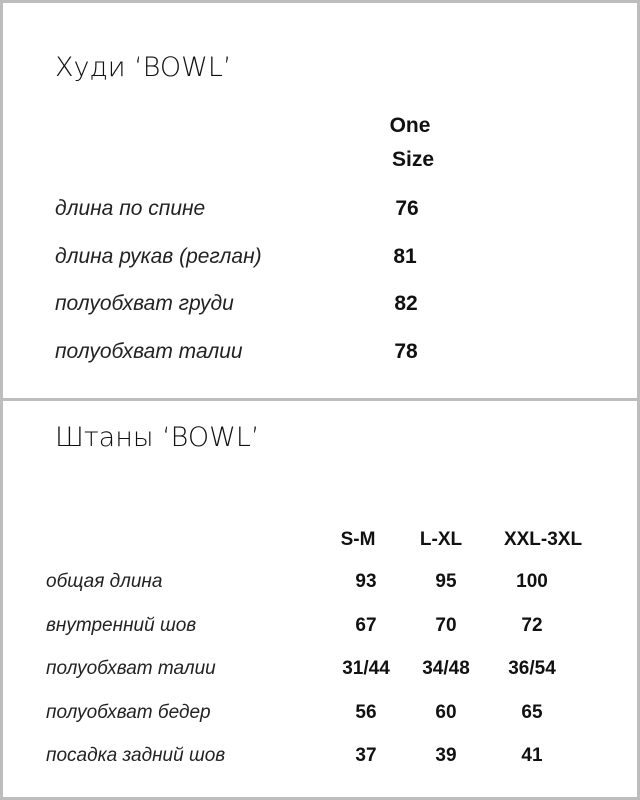  Describe the element at coordinates (366, 581) in the screenshot. I see `row-value: 93` at that location.